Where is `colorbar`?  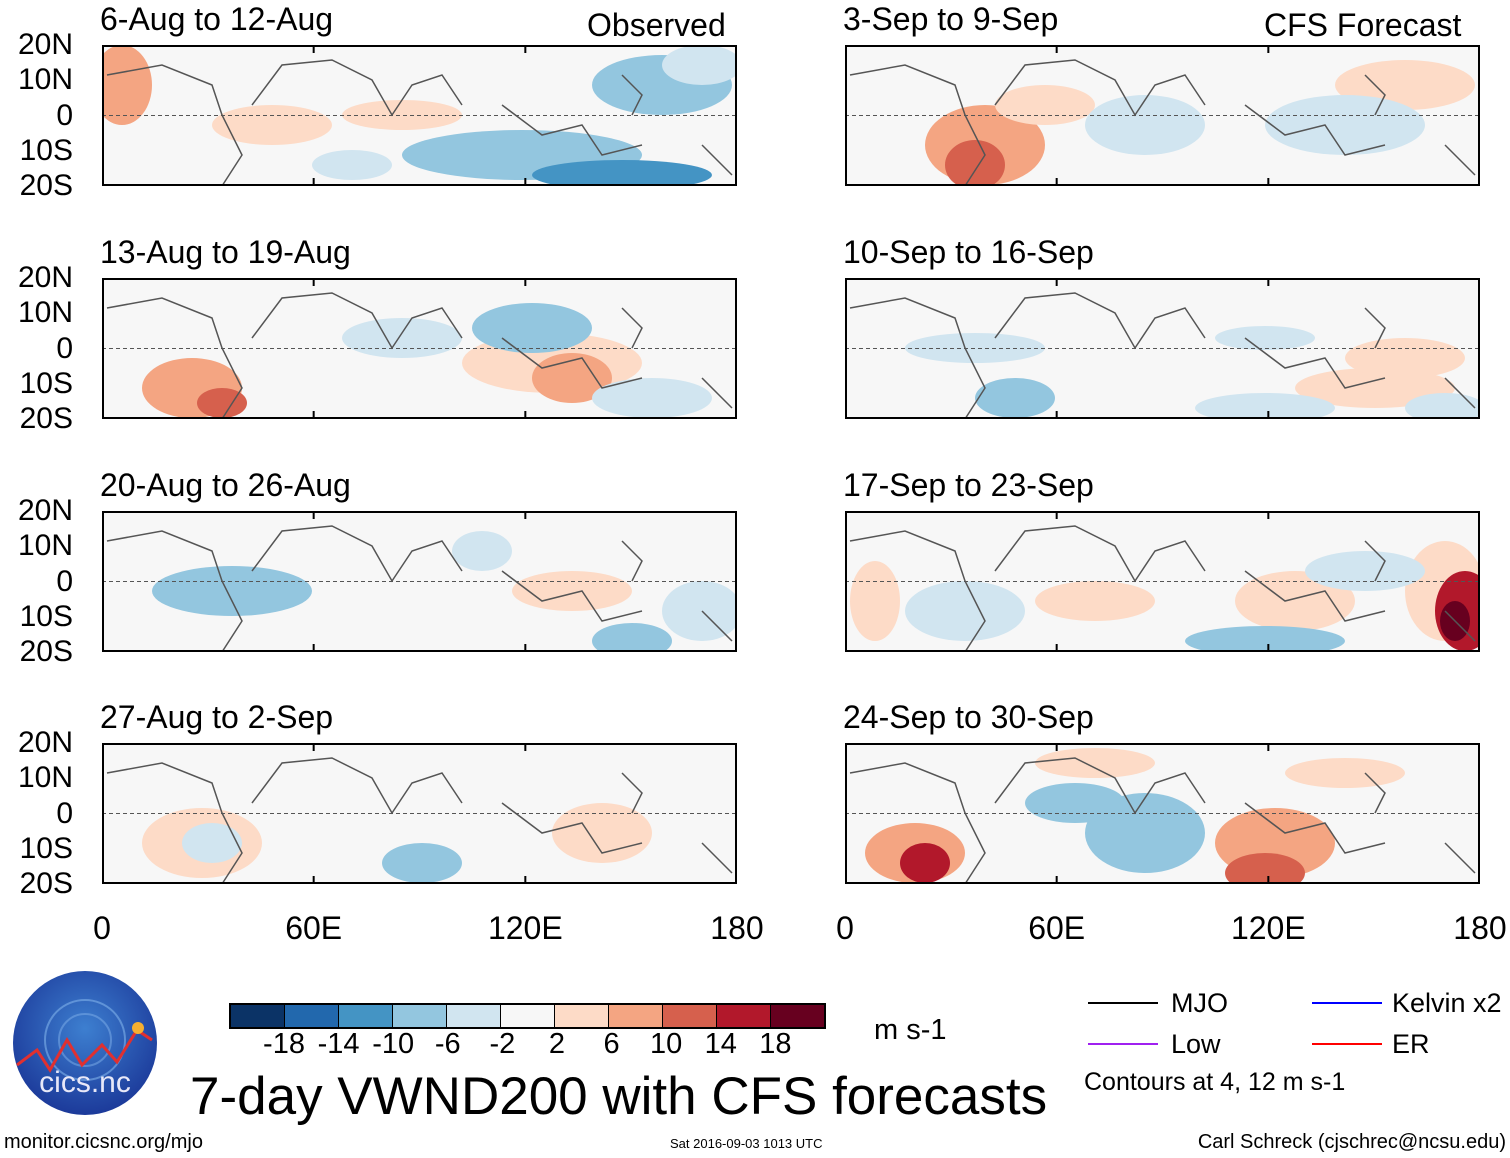 colorbar is located at coordinates (527, 1016).